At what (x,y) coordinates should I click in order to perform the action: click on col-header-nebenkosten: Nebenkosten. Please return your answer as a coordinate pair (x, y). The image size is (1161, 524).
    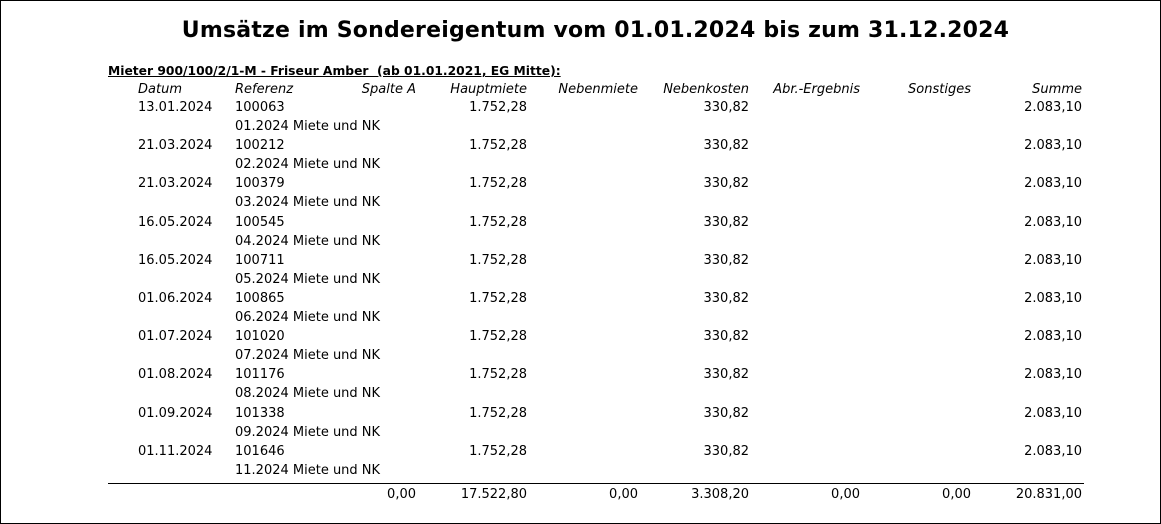
    Looking at the image, I should click on (706, 89).